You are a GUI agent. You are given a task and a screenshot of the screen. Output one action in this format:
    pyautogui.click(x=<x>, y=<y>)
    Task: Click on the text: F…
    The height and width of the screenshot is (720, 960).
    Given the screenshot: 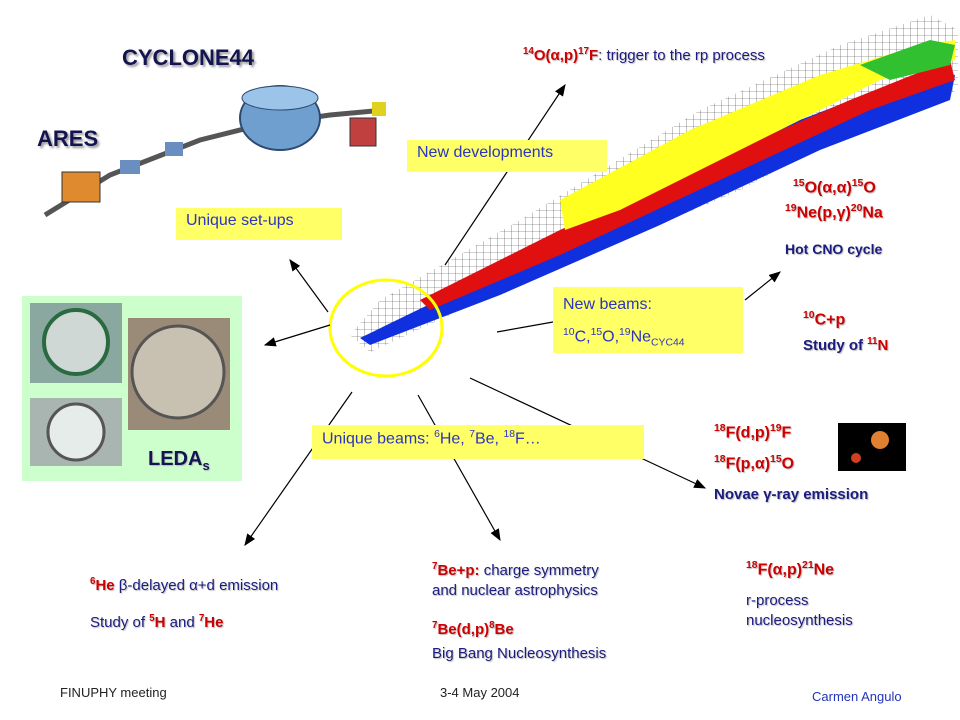 What is the action you would take?
    pyautogui.click(x=528, y=439)
    